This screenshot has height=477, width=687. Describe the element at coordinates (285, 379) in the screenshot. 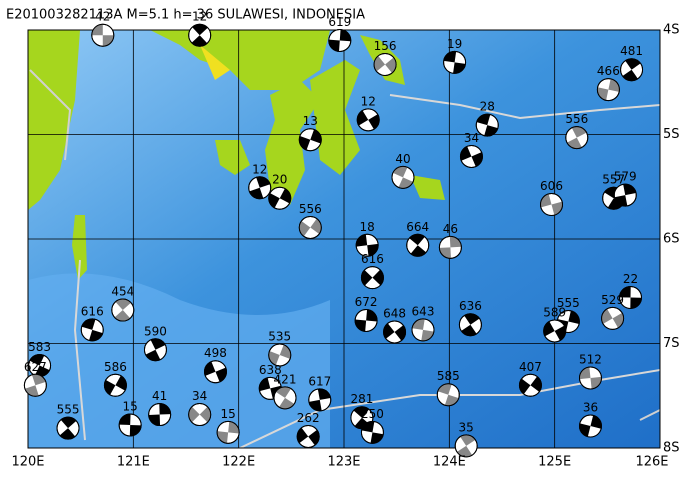

I see `depth-label: 421` at that location.